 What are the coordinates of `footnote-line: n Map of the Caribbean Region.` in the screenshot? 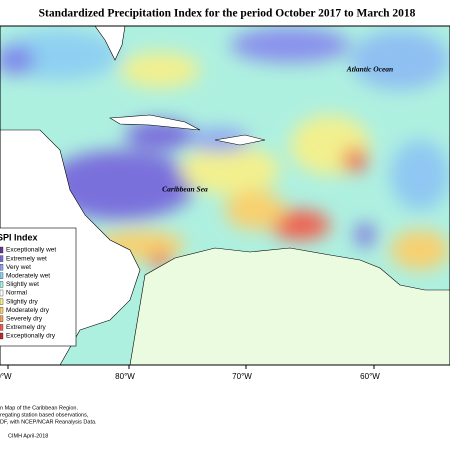 It's located at (39, 408).